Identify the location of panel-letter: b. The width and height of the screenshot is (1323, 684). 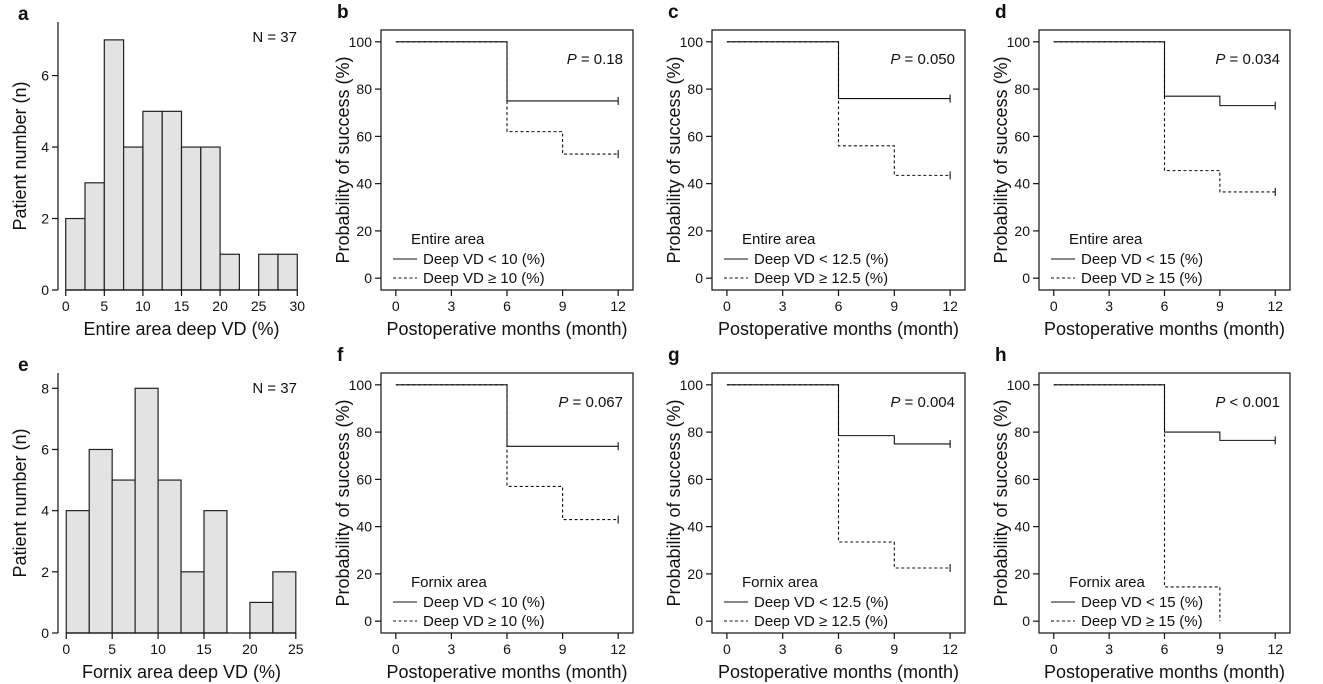
(343, 12).